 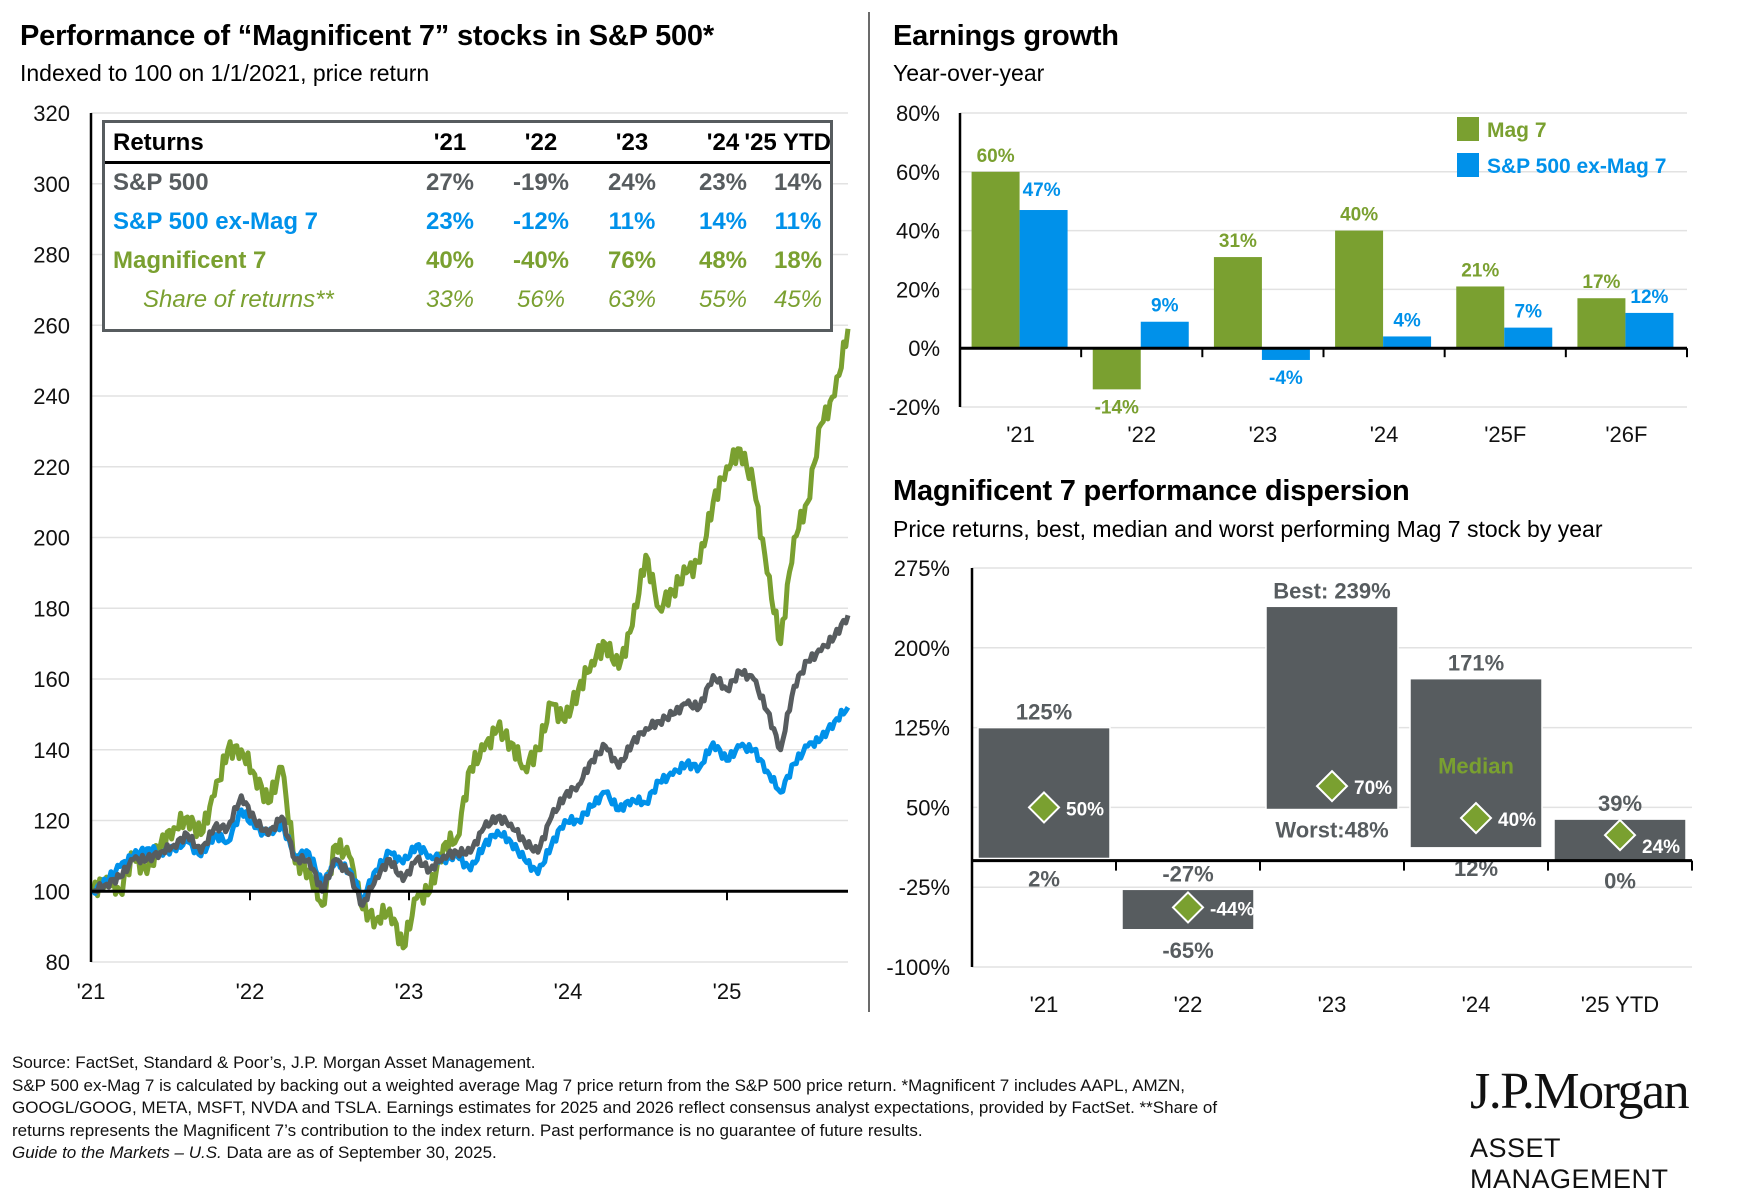 What do you see at coordinates (632, 299) in the screenshot?
I see `returns-cell: 63%` at bounding box center [632, 299].